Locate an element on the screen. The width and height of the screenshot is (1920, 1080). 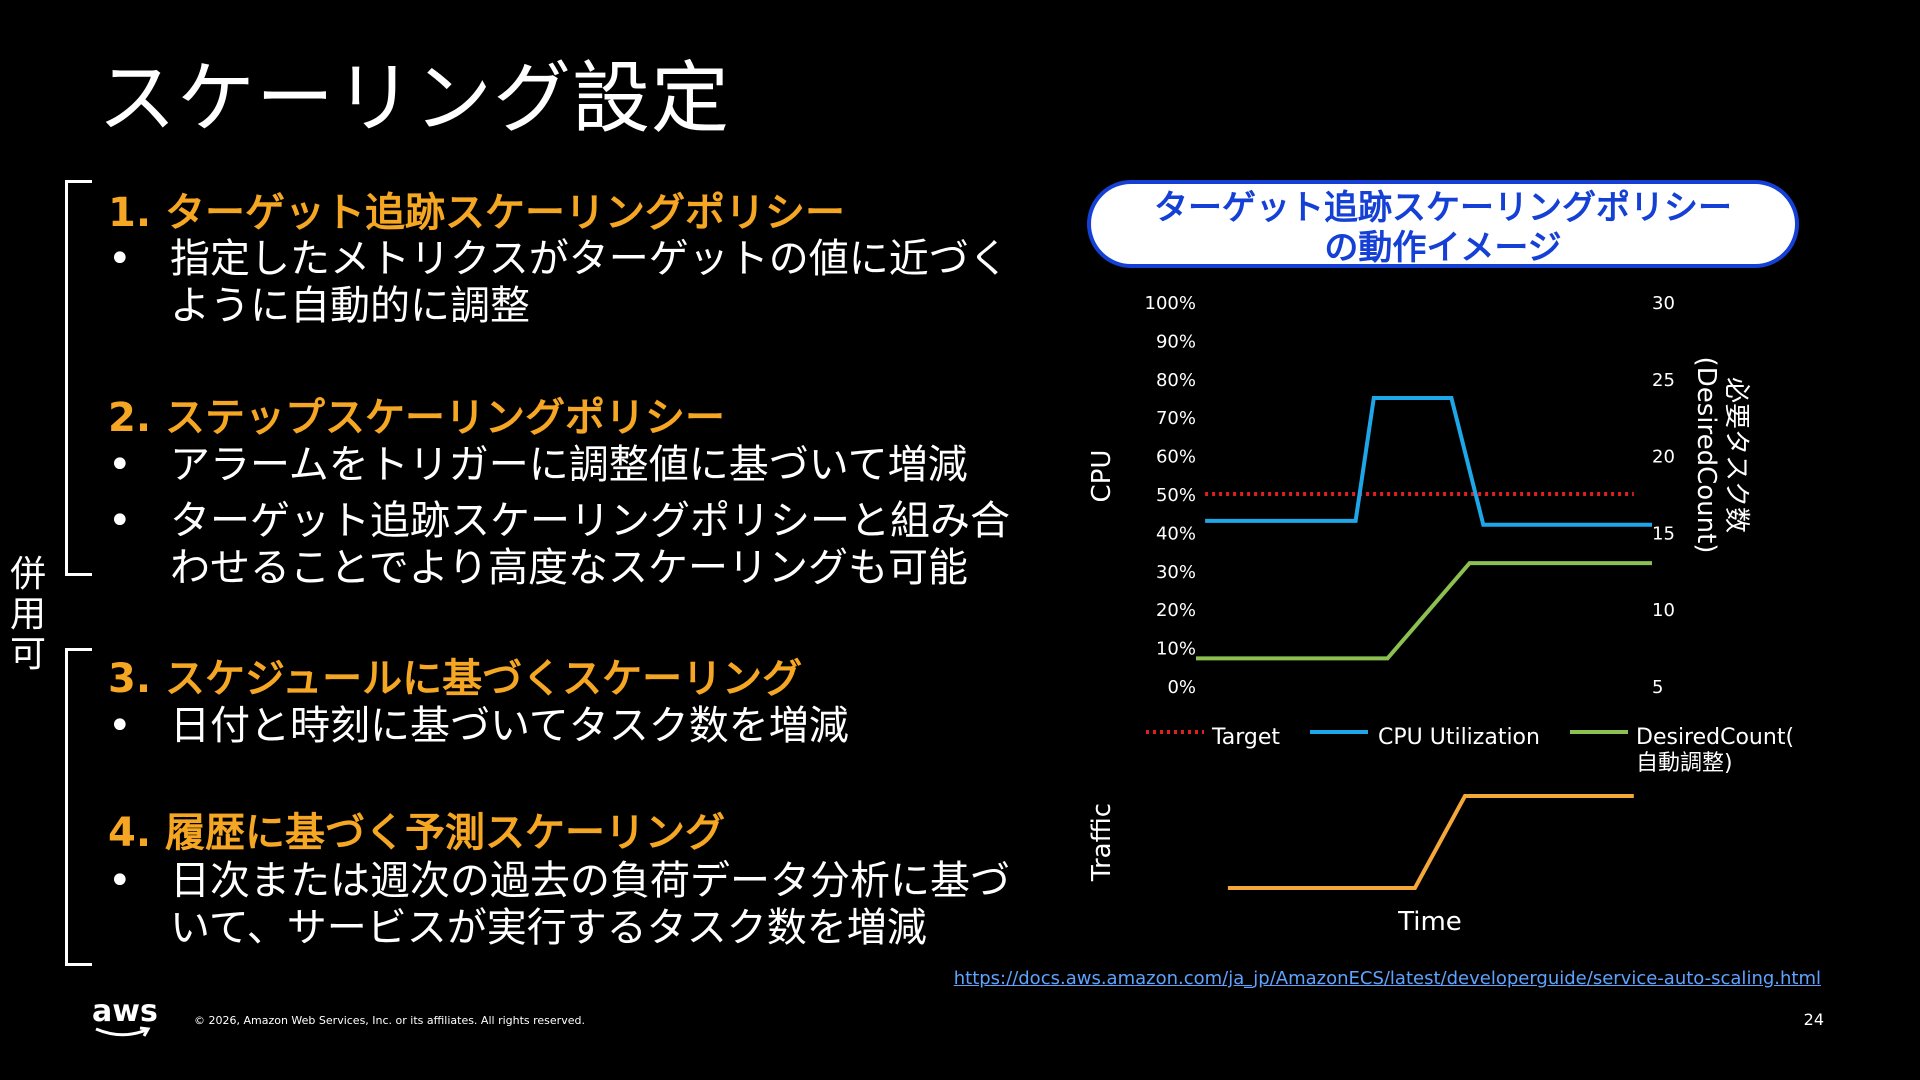
section-1-heading: 1. ターゲット追跡スケーリングポリシー is located at coordinates (476, 213).